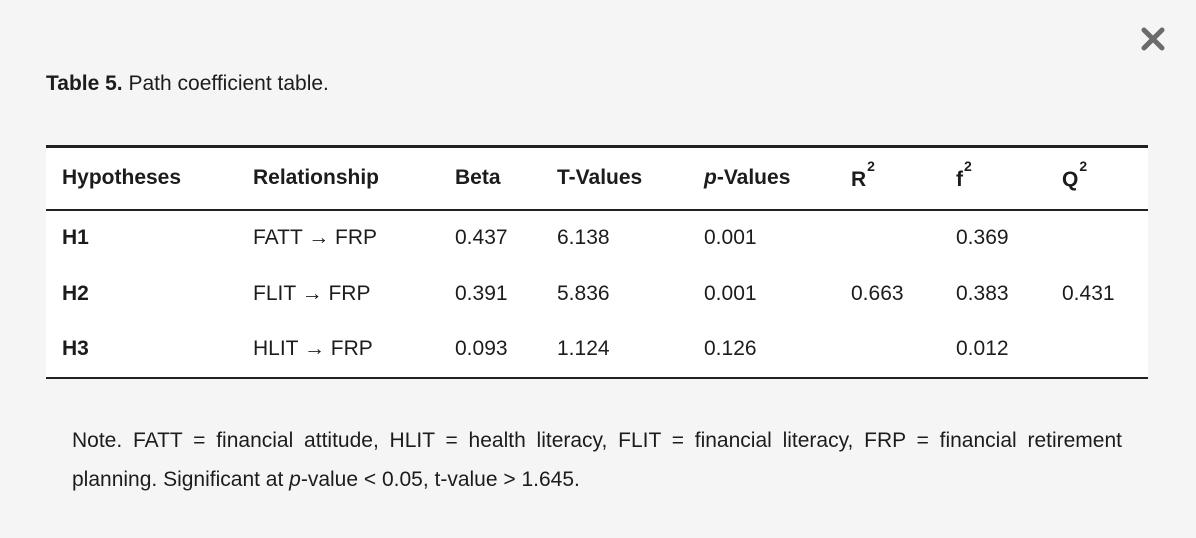 Image resolution: width=1196 pixels, height=538 pixels. What do you see at coordinates (583, 237) in the screenshot?
I see `cell-t-value: 6.138` at bounding box center [583, 237].